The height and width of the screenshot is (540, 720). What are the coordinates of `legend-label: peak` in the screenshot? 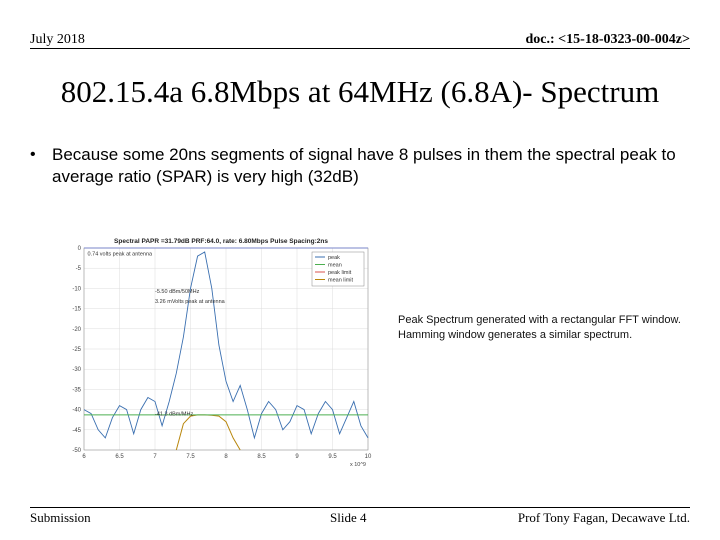 It's located at (334, 258).